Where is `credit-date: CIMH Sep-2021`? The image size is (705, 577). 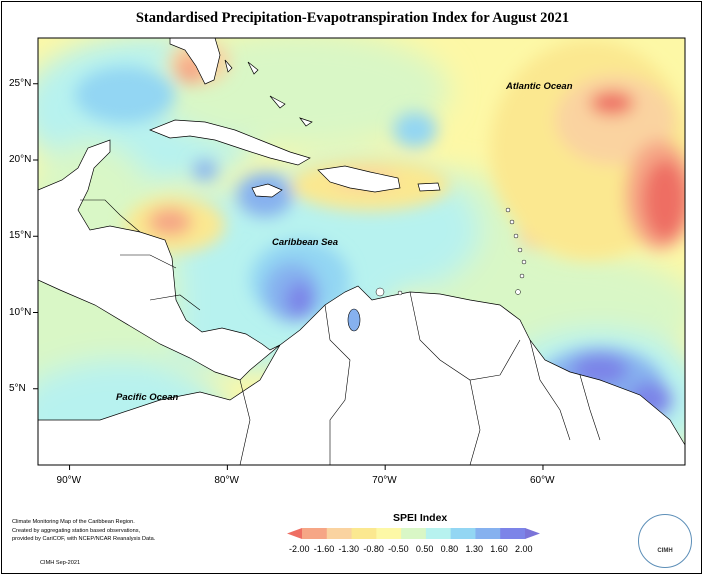
credit-date: CIMH Sep-2021 is located at coordinates (60, 563).